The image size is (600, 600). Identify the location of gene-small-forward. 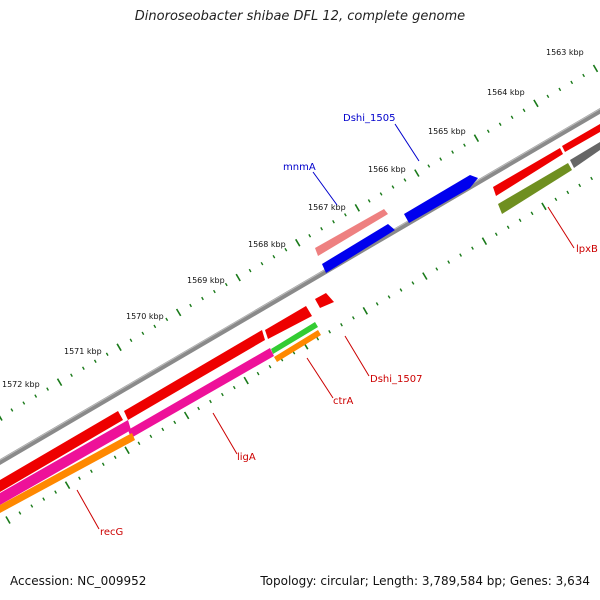
(324, 300).